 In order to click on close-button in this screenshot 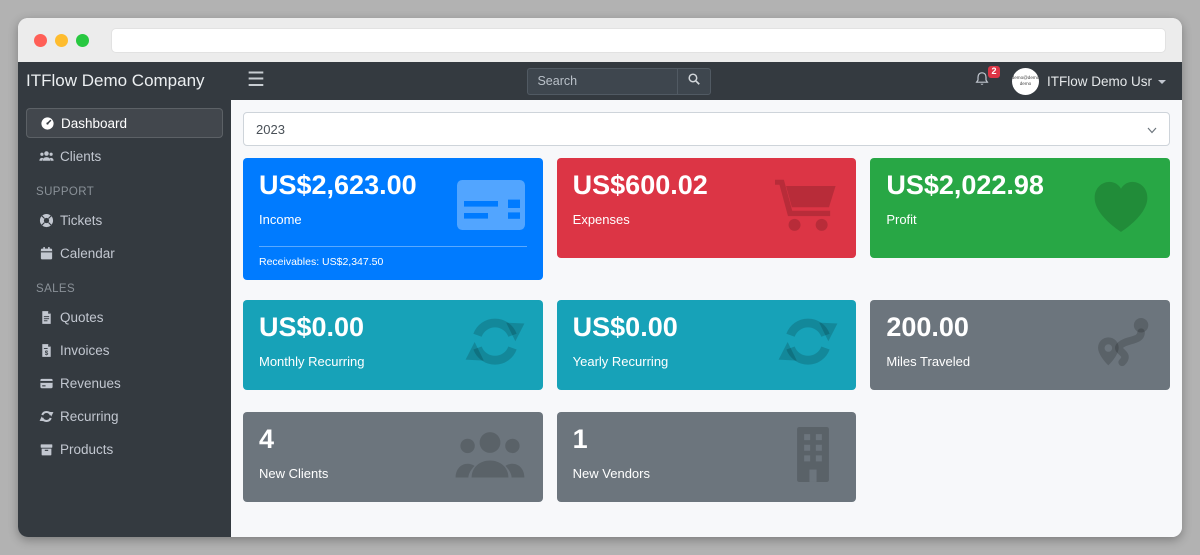, I will do `click(40, 40)`.